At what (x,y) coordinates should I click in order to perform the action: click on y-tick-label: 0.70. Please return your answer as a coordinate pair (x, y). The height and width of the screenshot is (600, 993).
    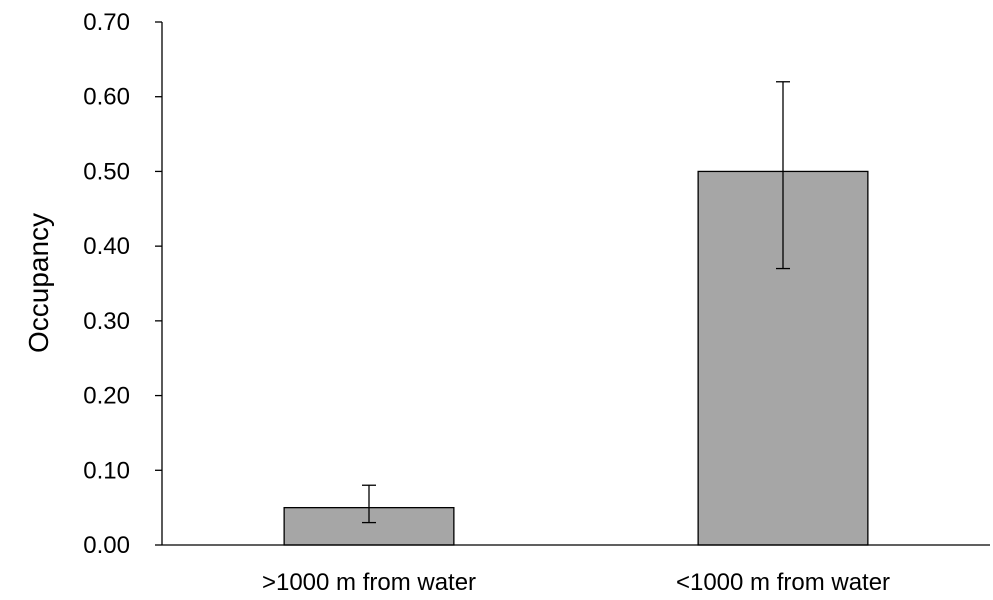
    Looking at the image, I should click on (106, 22).